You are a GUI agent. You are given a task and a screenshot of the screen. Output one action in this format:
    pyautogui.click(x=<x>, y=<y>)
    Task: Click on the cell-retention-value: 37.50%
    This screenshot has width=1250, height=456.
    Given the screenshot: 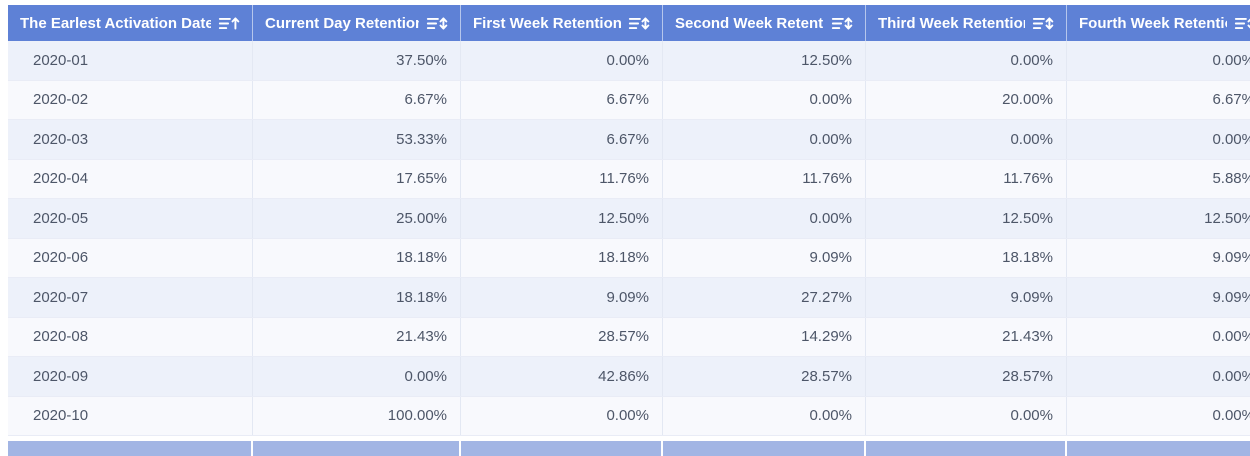 What is the action you would take?
    pyautogui.click(x=357, y=60)
    